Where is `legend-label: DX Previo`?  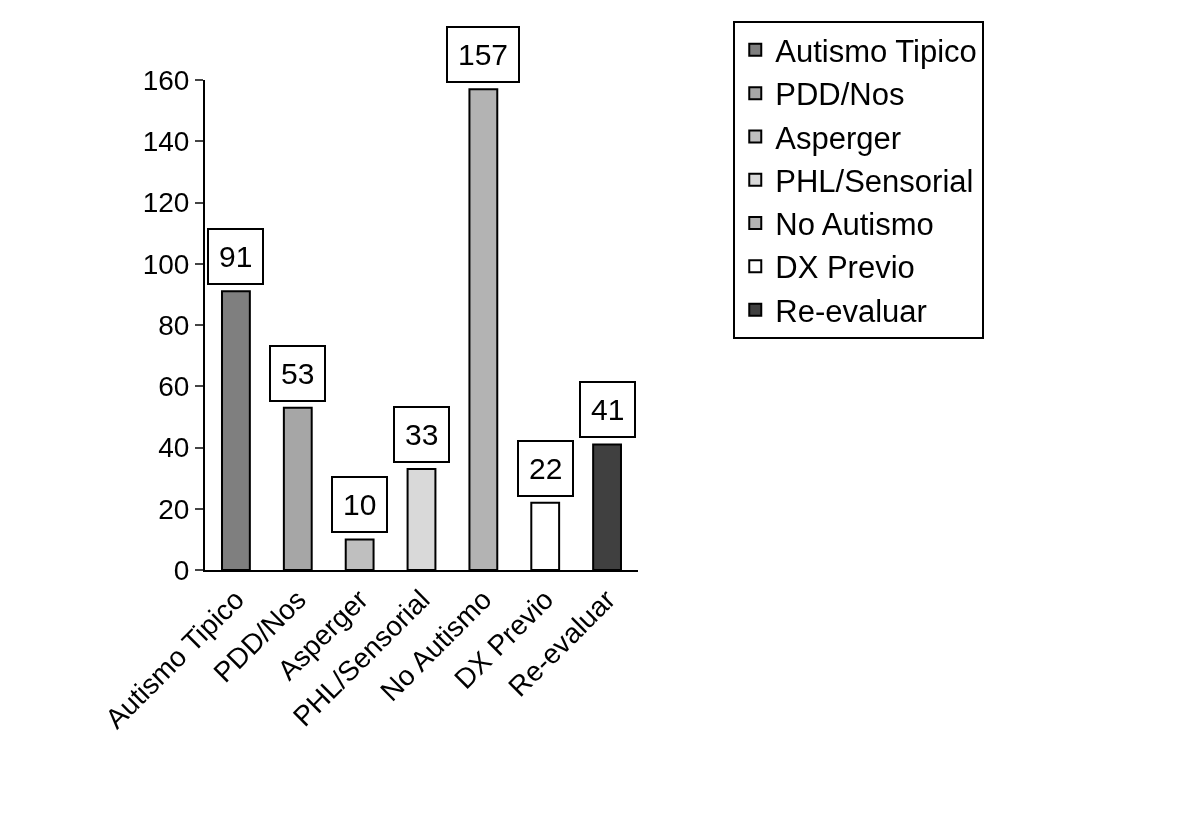
legend-label: DX Previo is located at coordinates (845, 268).